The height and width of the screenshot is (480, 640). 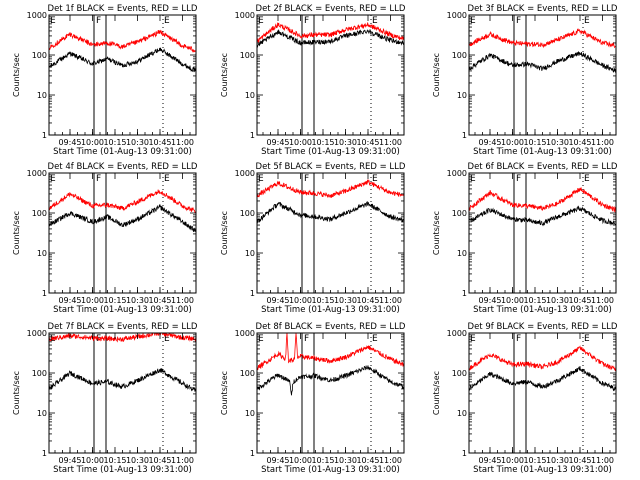 I want to click on panel-title: Det 5f BLACK = Events, RED = LLD, so click(x=331, y=167).